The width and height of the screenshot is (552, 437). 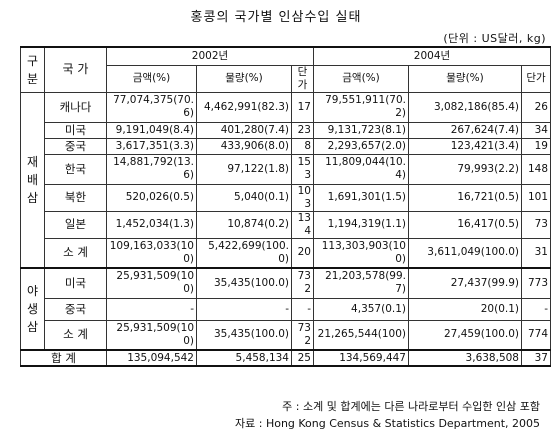 What do you see at coordinates (465, 169) in the screenshot?
I see `weight-cell: 79,993(2.2)` at bounding box center [465, 169].